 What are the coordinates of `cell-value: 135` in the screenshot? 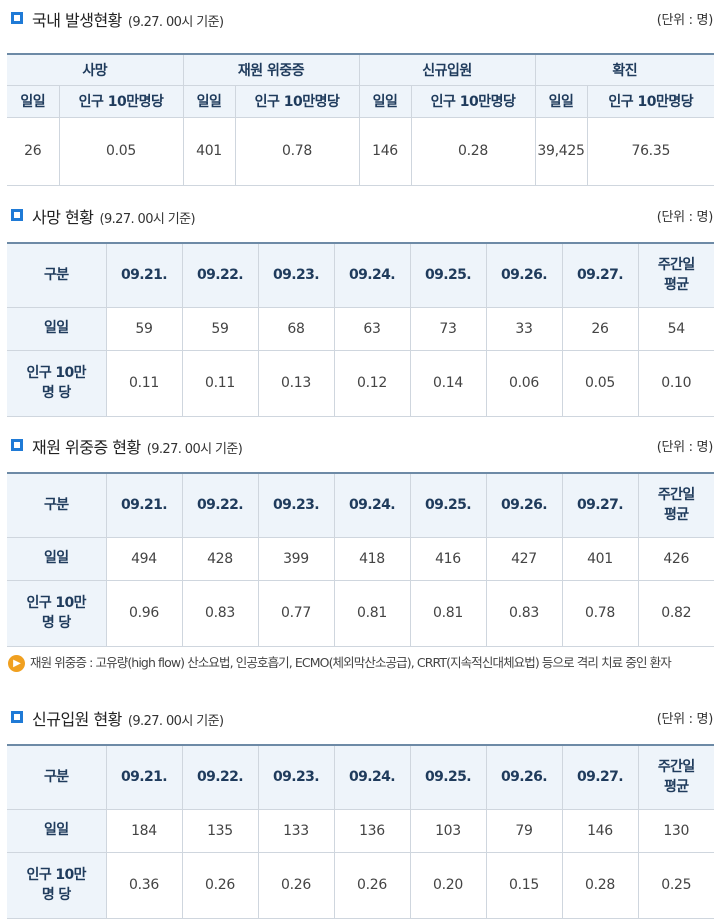 It's located at (220, 830).